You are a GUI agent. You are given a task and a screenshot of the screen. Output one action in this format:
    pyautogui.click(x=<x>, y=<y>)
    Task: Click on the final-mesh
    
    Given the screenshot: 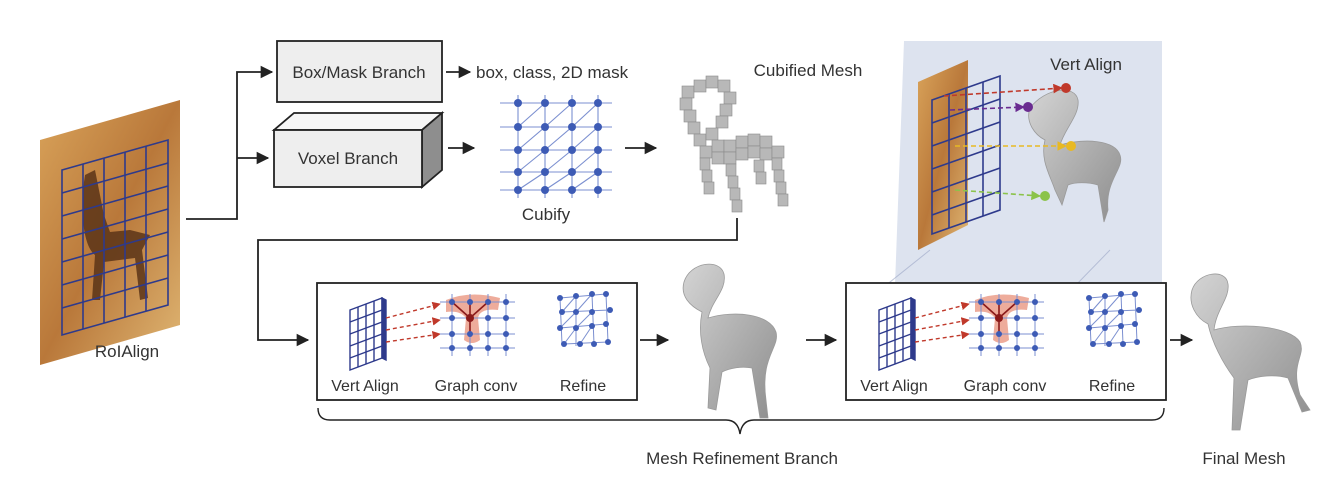 What is the action you would take?
    pyautogui.click(x=1250, y=352)
    